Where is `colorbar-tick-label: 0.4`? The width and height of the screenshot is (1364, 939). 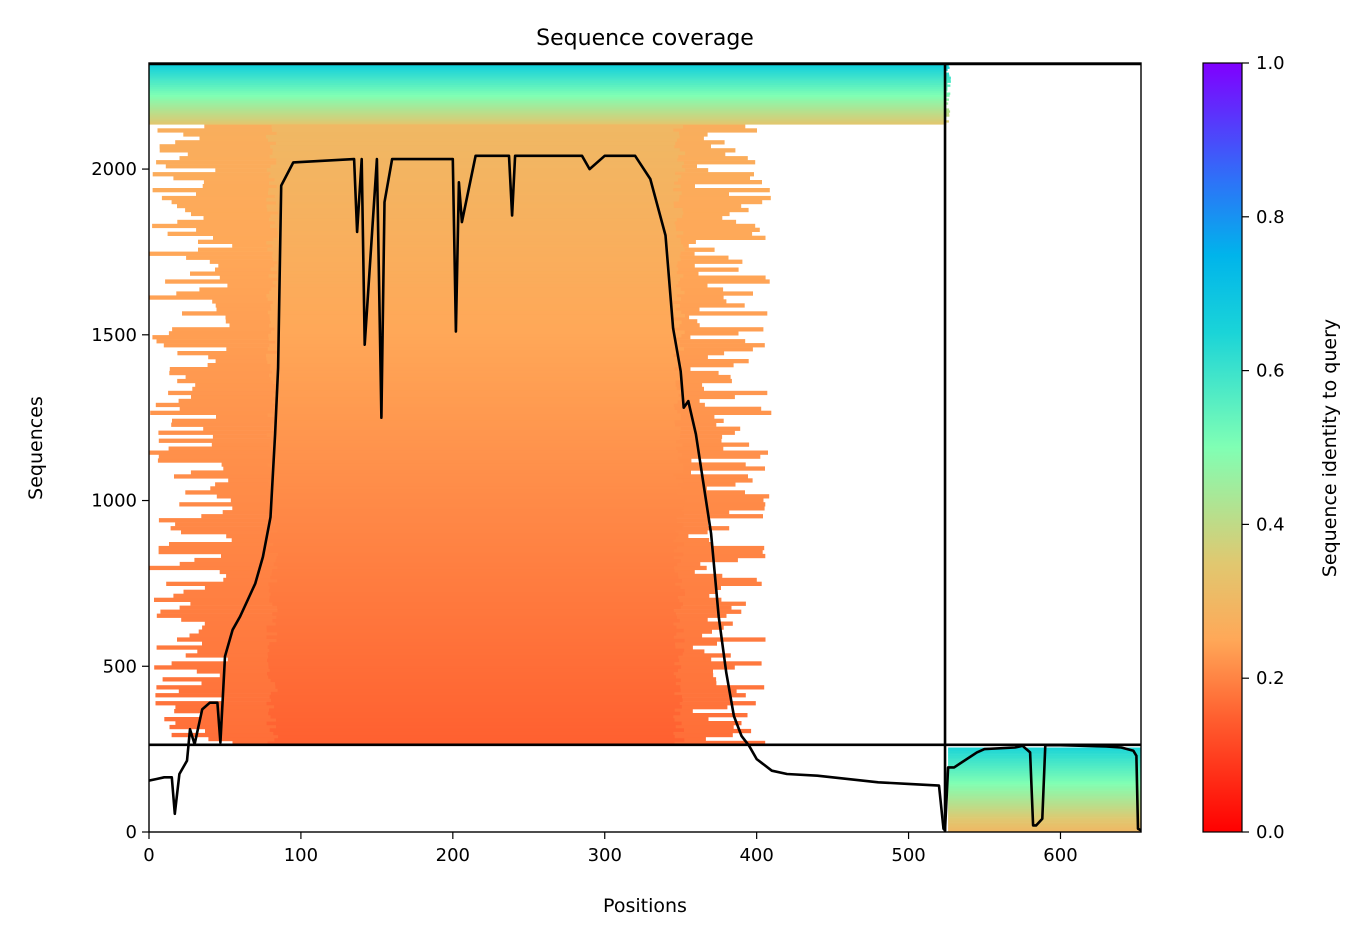
colorbar-tick-label: 0.4 is located at coordinates (1270, 524).